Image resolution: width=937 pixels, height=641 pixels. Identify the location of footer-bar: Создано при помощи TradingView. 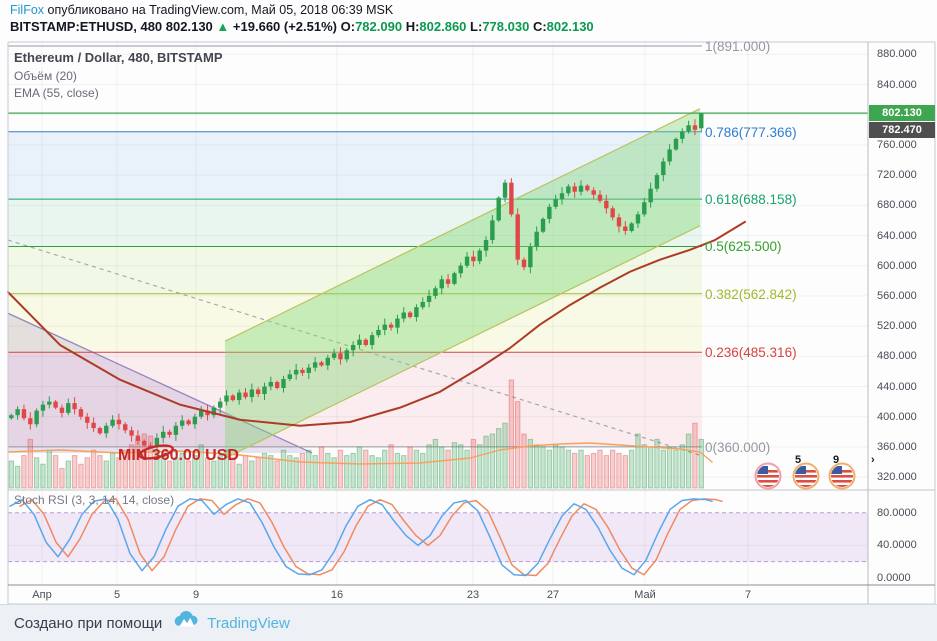
(468, 622).